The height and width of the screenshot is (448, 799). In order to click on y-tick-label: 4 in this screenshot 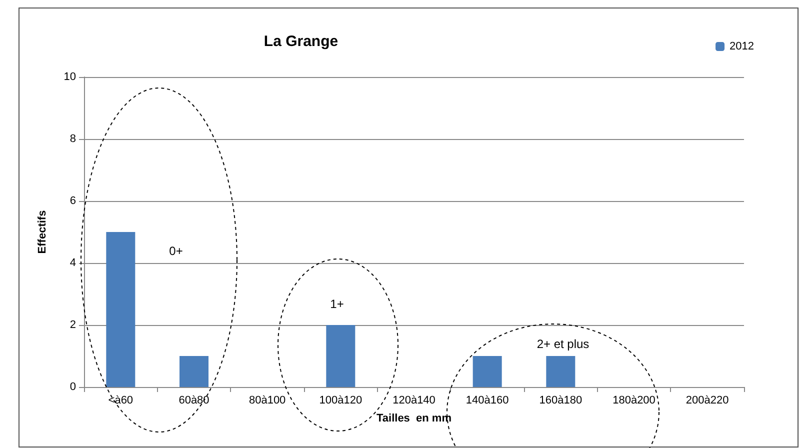, I will do `click(73, 263)`.